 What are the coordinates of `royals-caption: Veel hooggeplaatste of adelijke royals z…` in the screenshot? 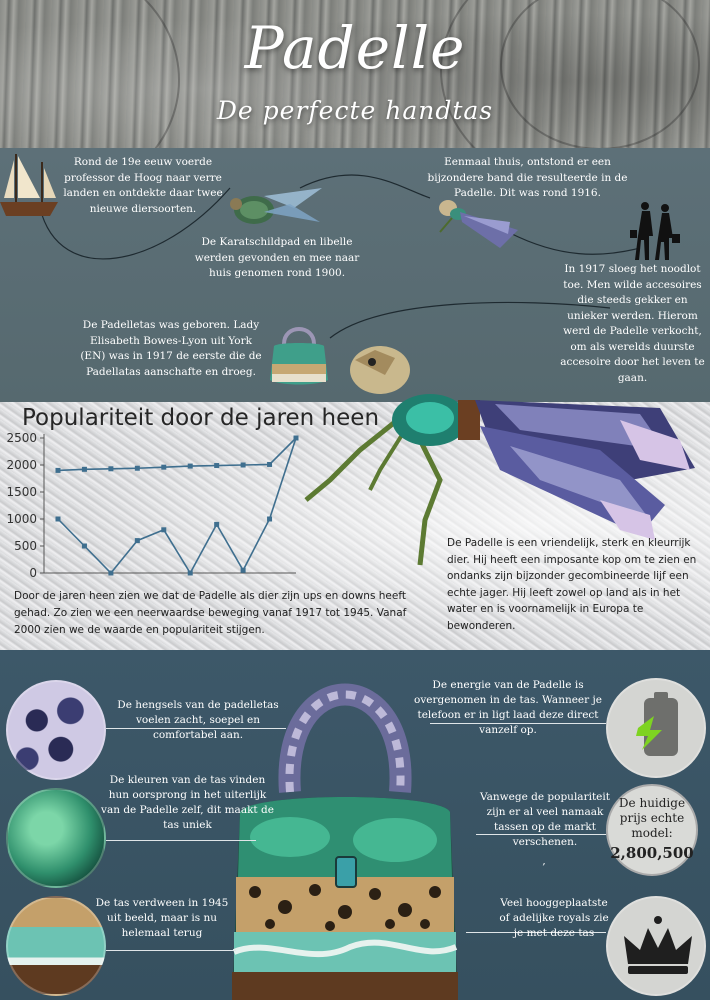 It's located at (554, 918).